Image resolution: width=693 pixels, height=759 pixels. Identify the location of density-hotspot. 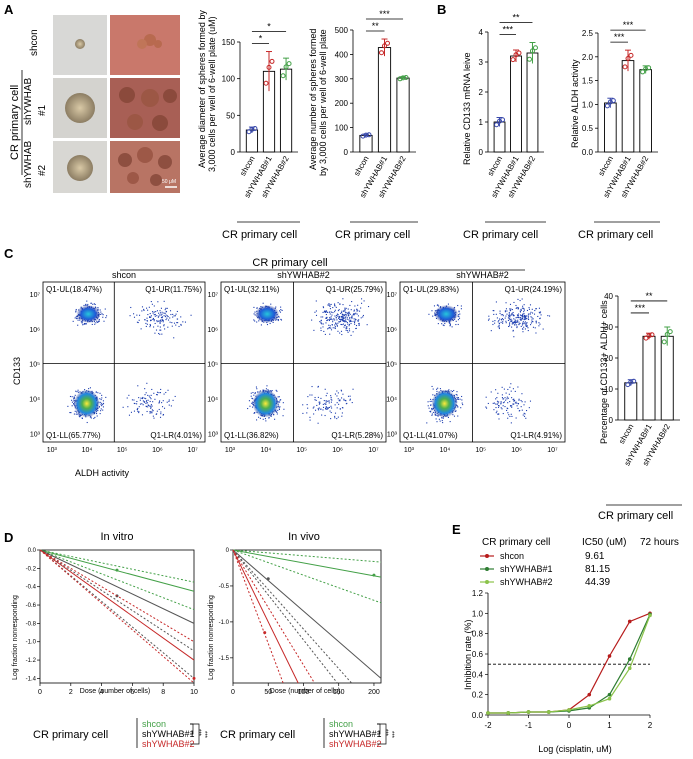
(88, 314).